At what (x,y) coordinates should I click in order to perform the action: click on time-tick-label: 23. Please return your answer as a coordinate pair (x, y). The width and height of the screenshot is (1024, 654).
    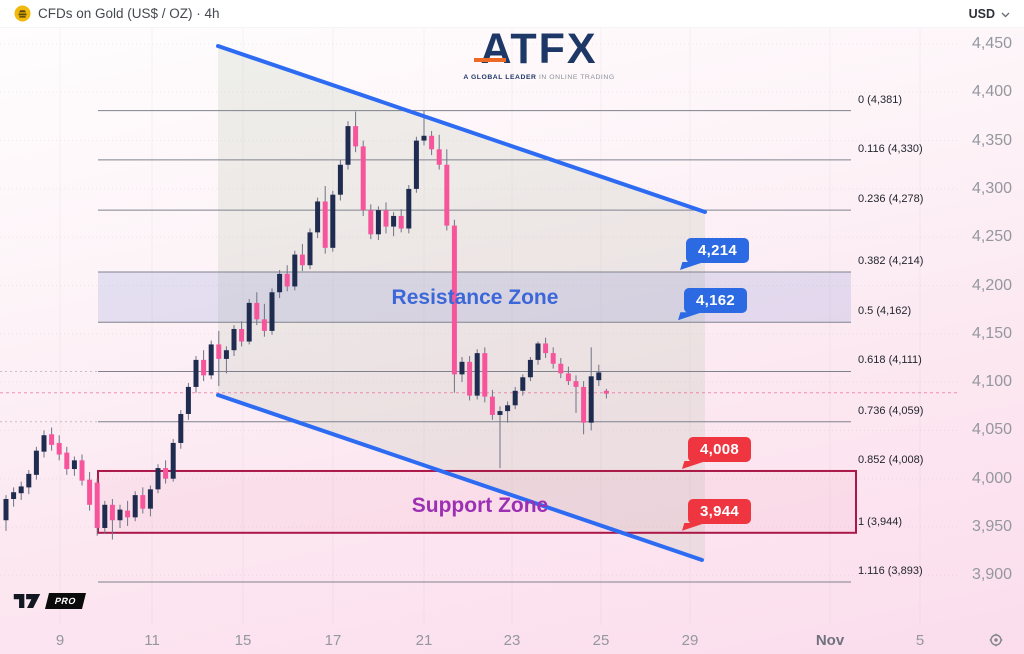
    Looking at the image, I should click on (512, 640).